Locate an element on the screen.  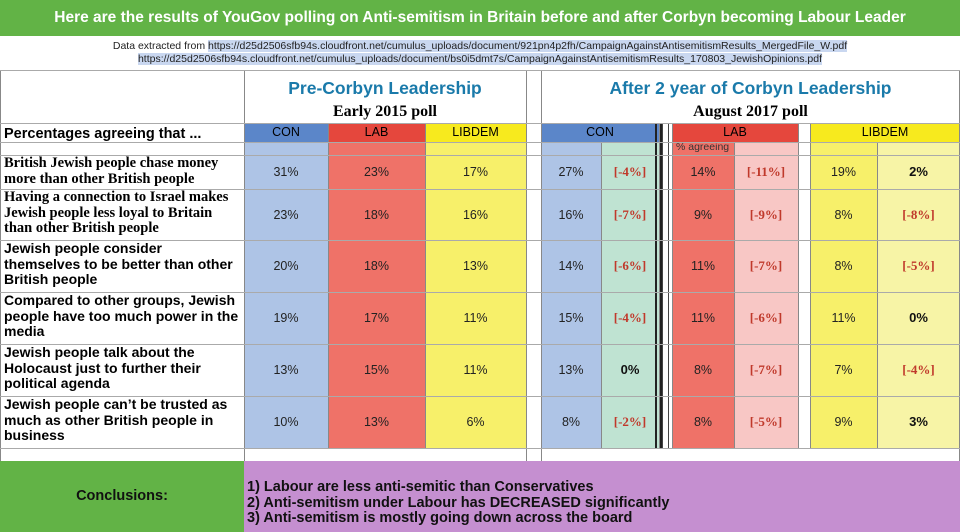
pre-value-con: 10% is located at coordinates (286, 422).